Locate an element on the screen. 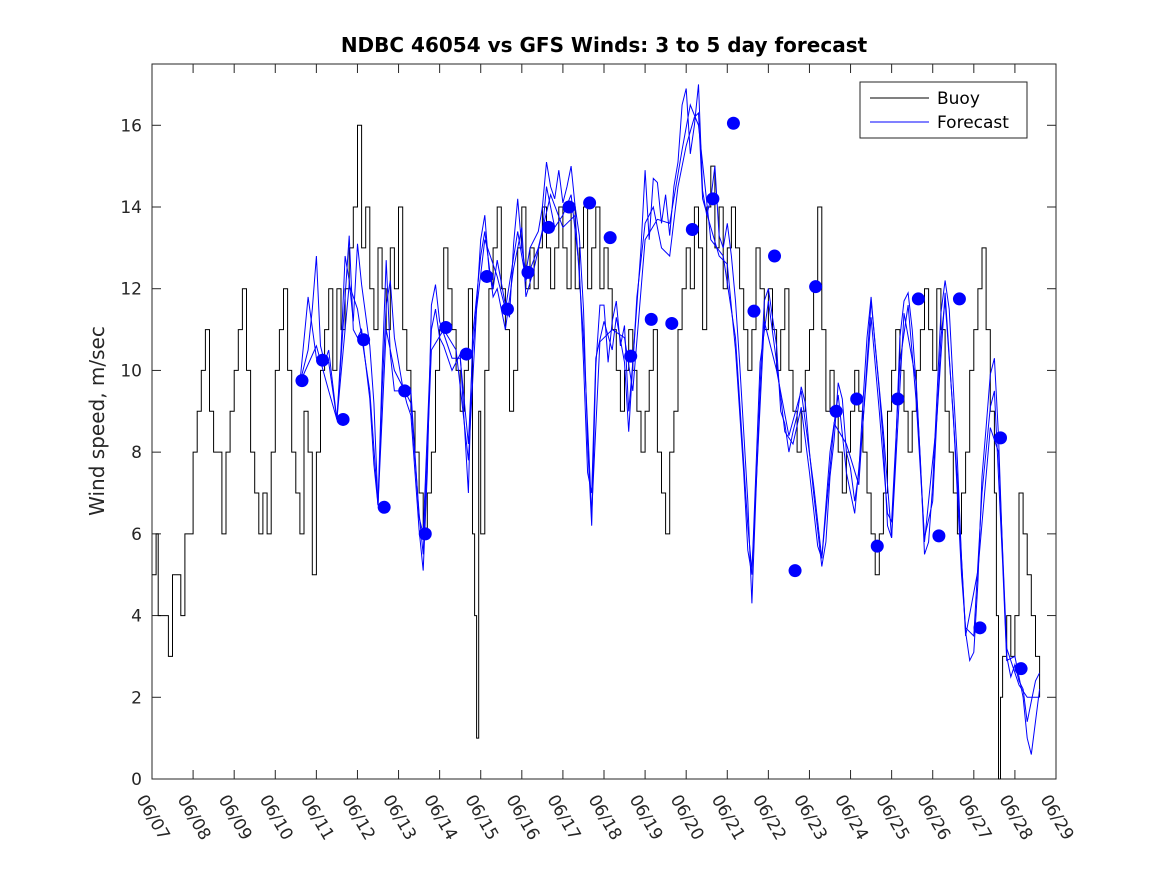  x-tick-label: 06/09 is located at coordinates (235, 818).